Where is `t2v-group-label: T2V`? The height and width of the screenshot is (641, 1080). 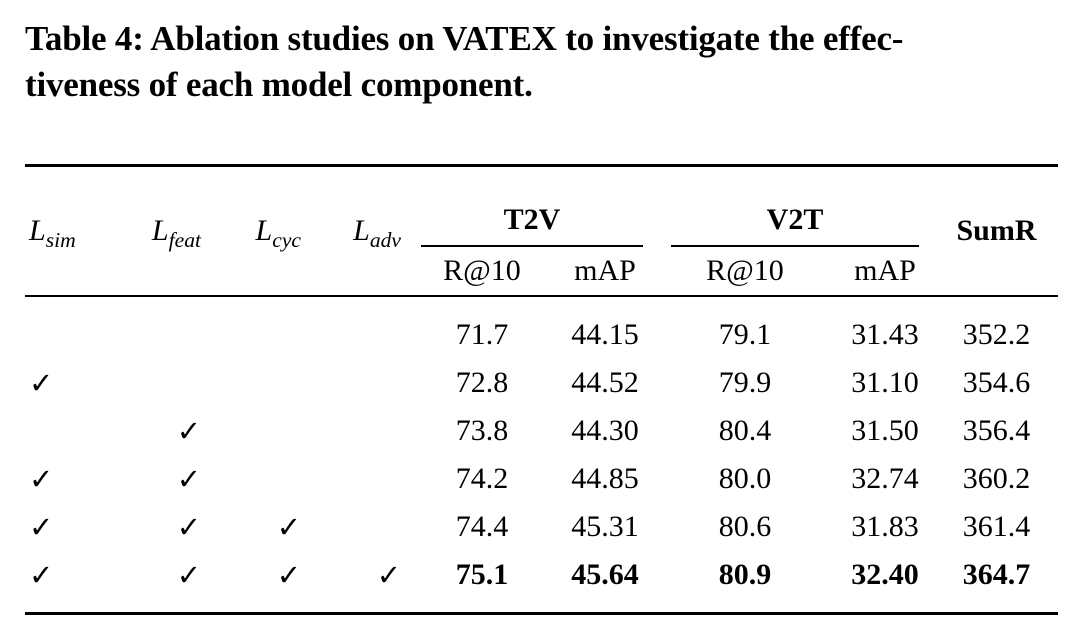
t2v-group-label: T2V is located at coordinates (532, 219).